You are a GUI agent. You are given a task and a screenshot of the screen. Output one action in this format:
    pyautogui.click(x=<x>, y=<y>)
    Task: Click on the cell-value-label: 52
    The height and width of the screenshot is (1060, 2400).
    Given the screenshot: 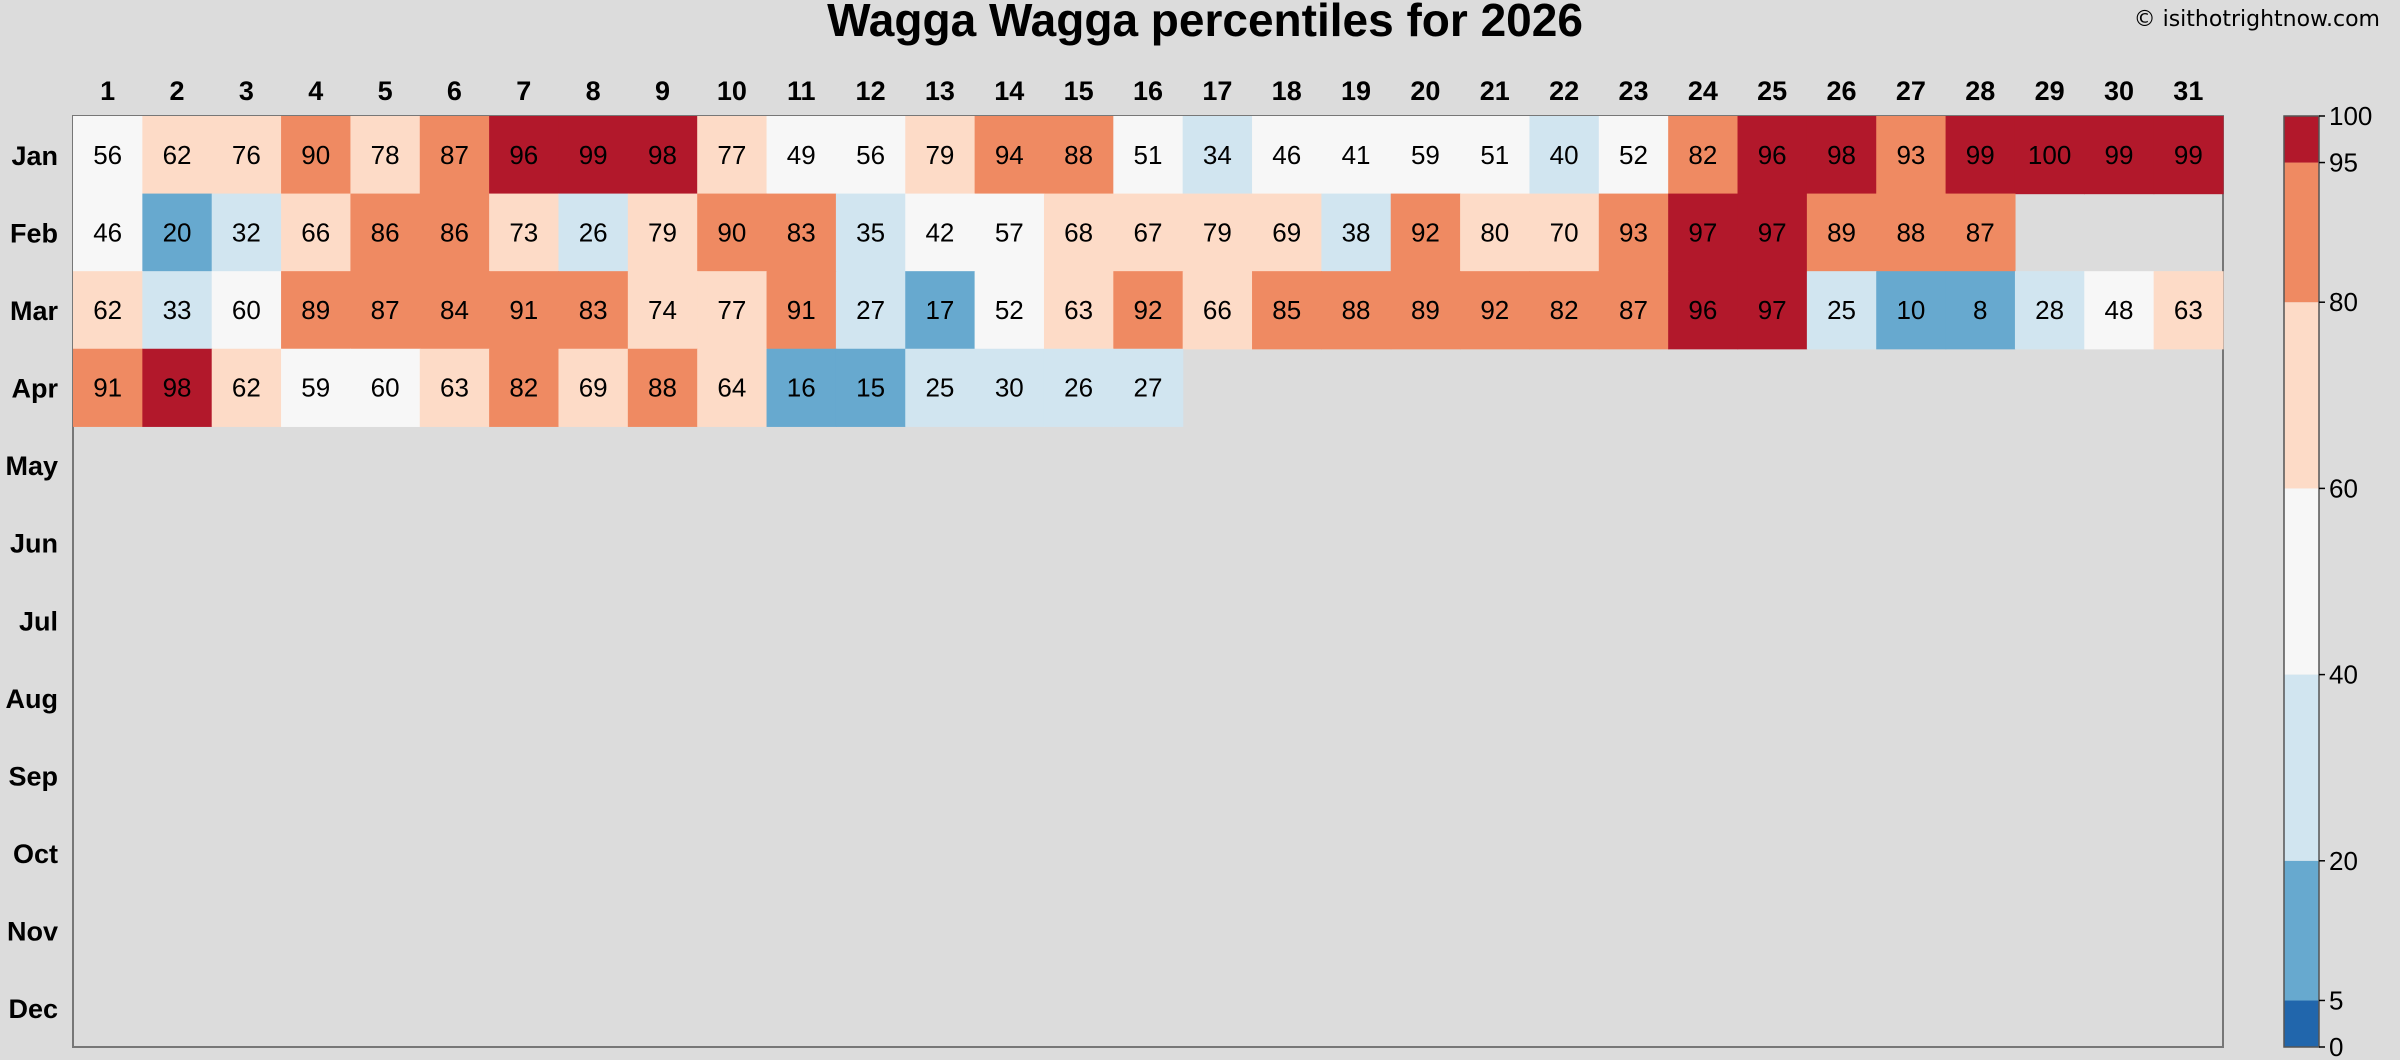 What is the action you would take?
    pyautogui.click(x=1009, y=310)
    